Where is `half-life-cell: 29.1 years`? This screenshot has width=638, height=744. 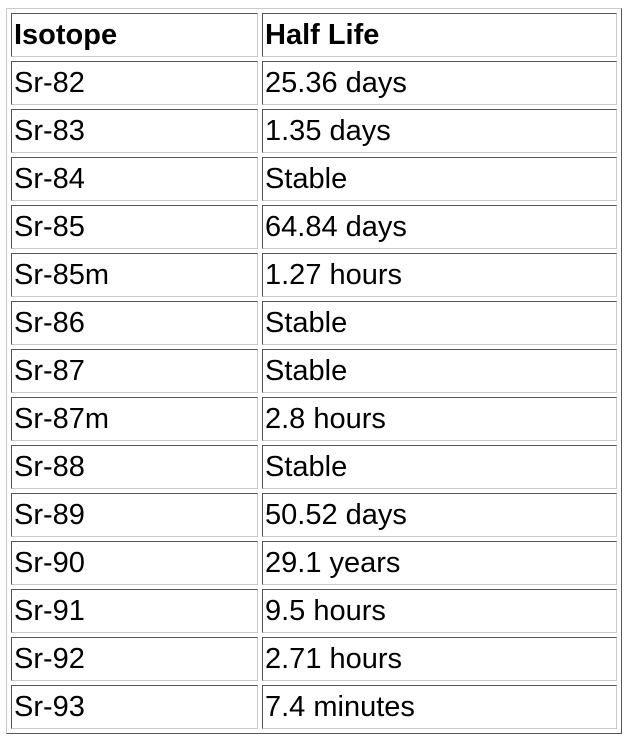 half-life-cell: 29.1 years is located at coordinates (439, 563).